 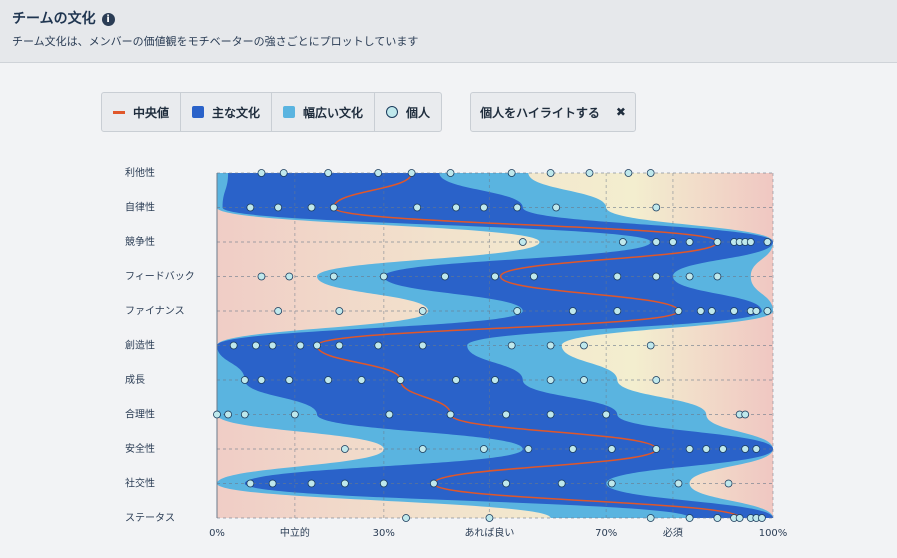 I want to click on row-label: 創造性, so click(x=140, y=345).